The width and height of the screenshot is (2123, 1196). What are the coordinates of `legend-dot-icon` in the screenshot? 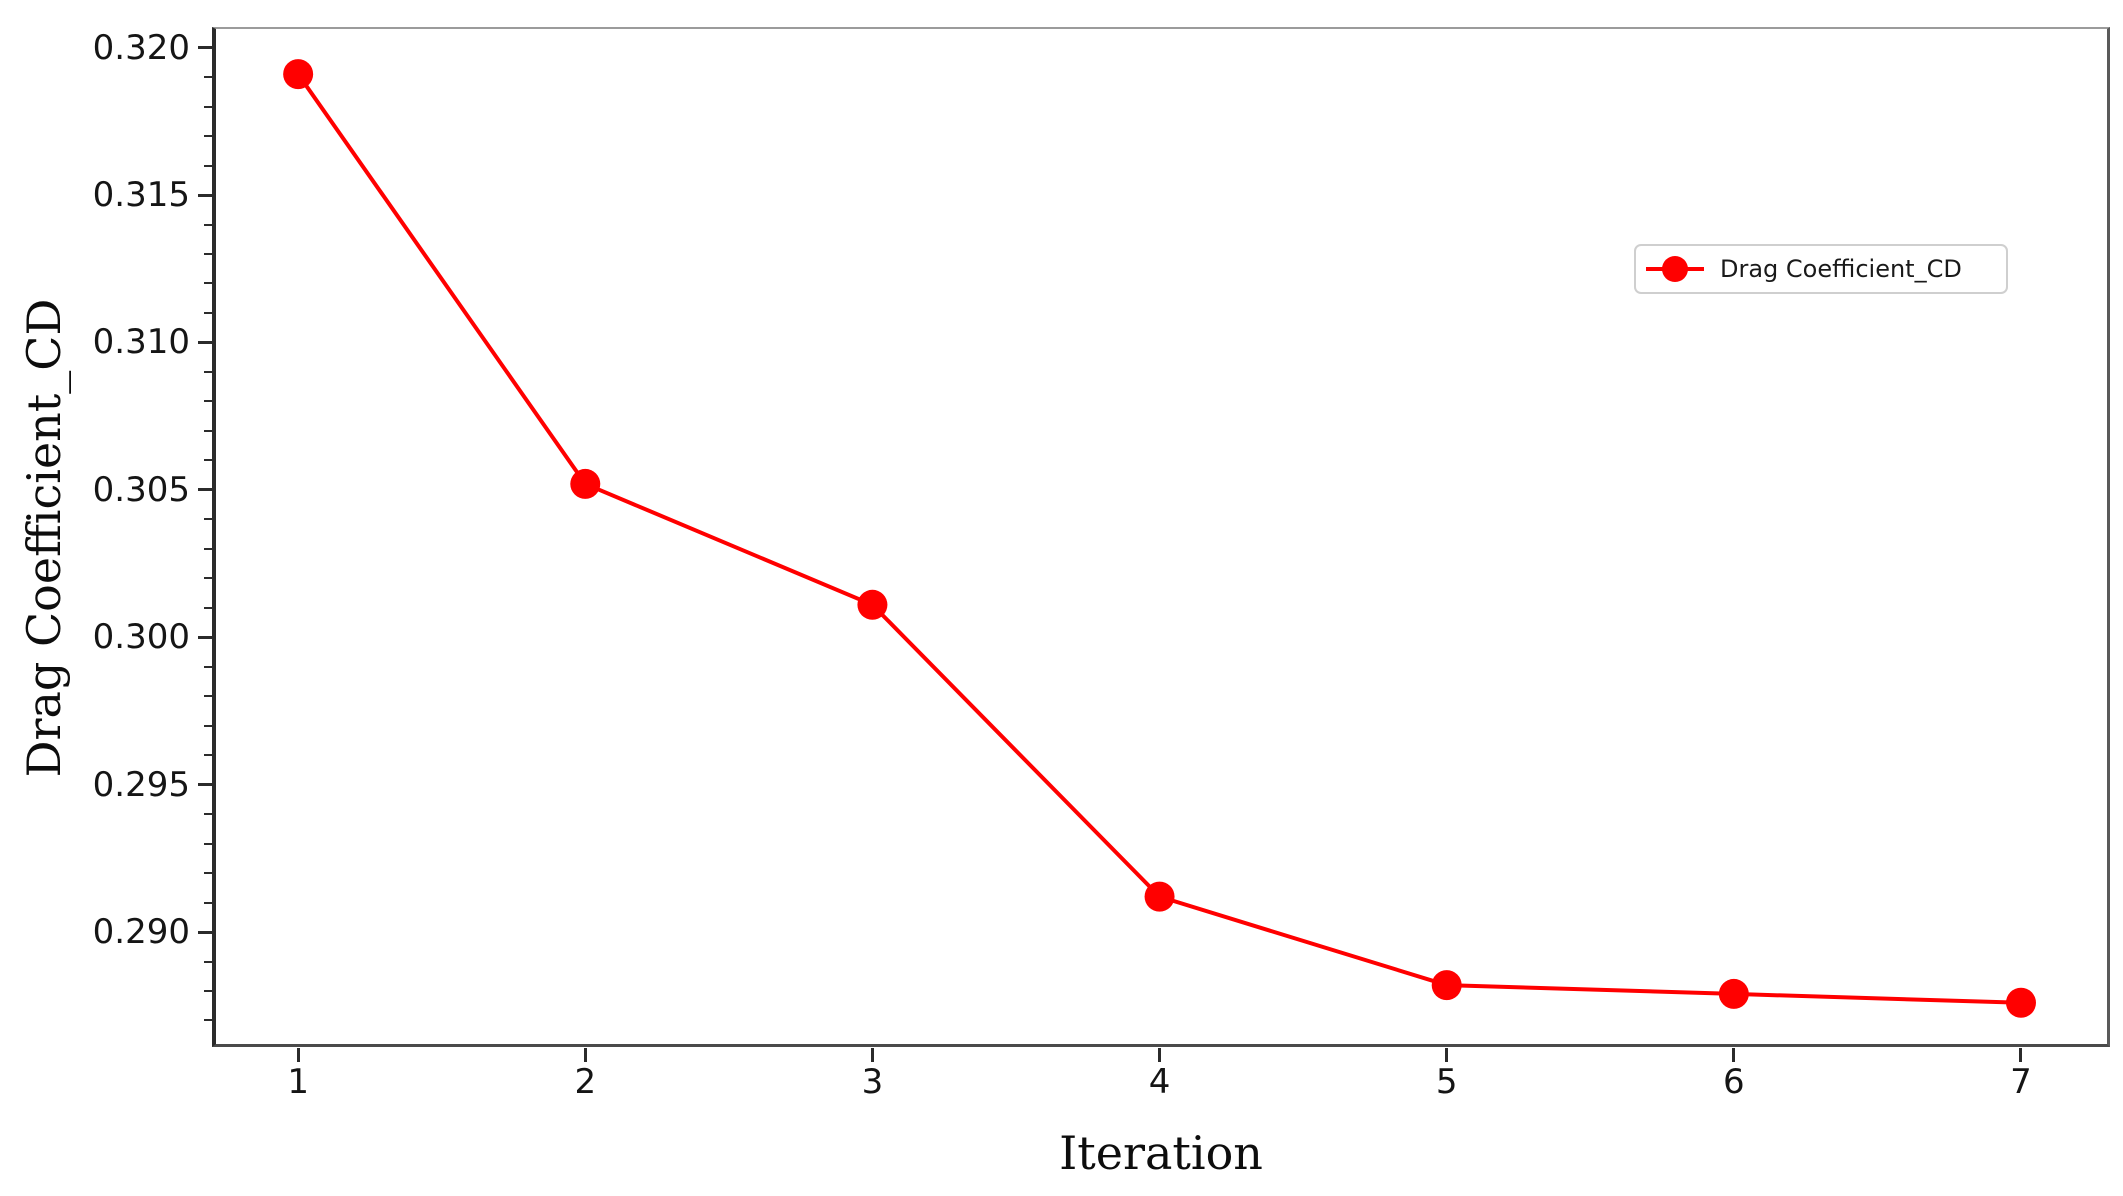 It's located at (1675, 269).